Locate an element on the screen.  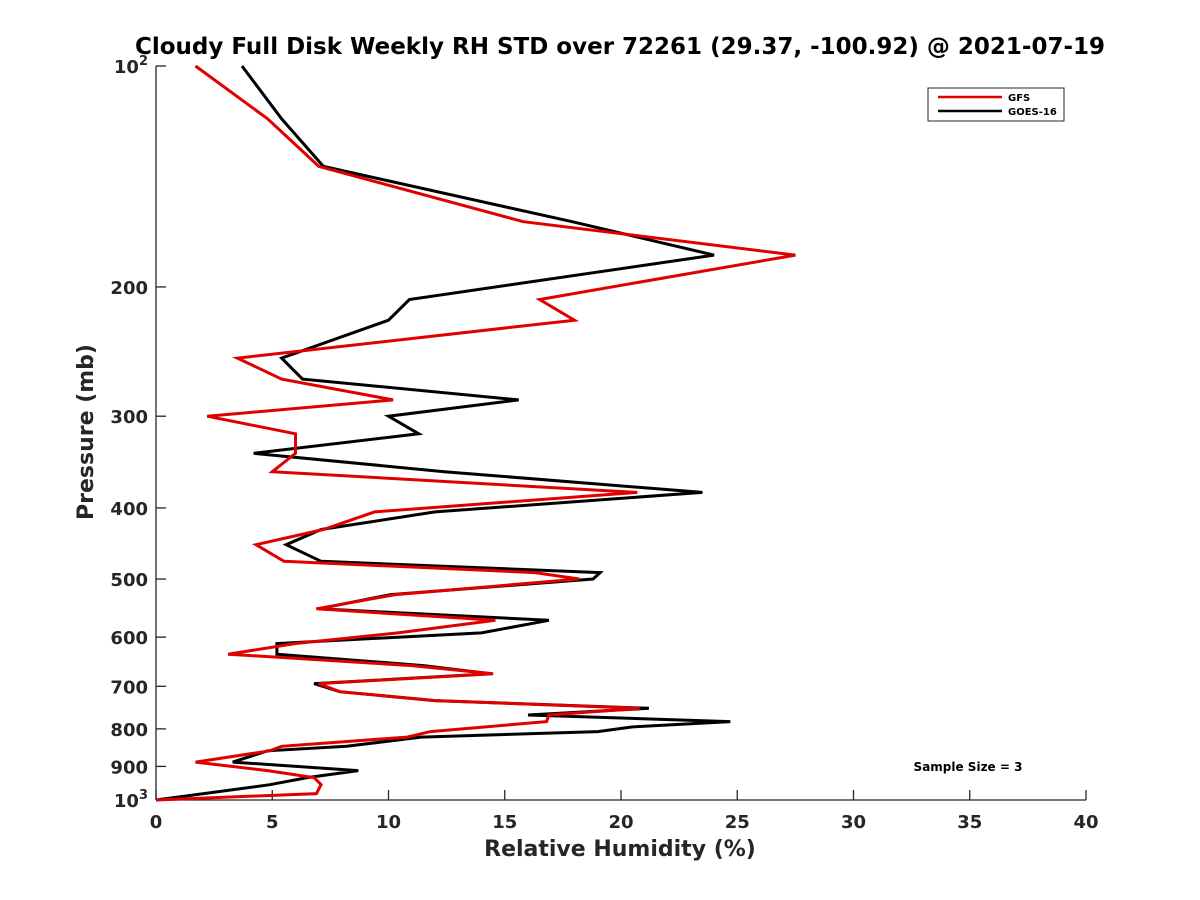
y-tick-label: 800 is located at coordinates (129, 730).